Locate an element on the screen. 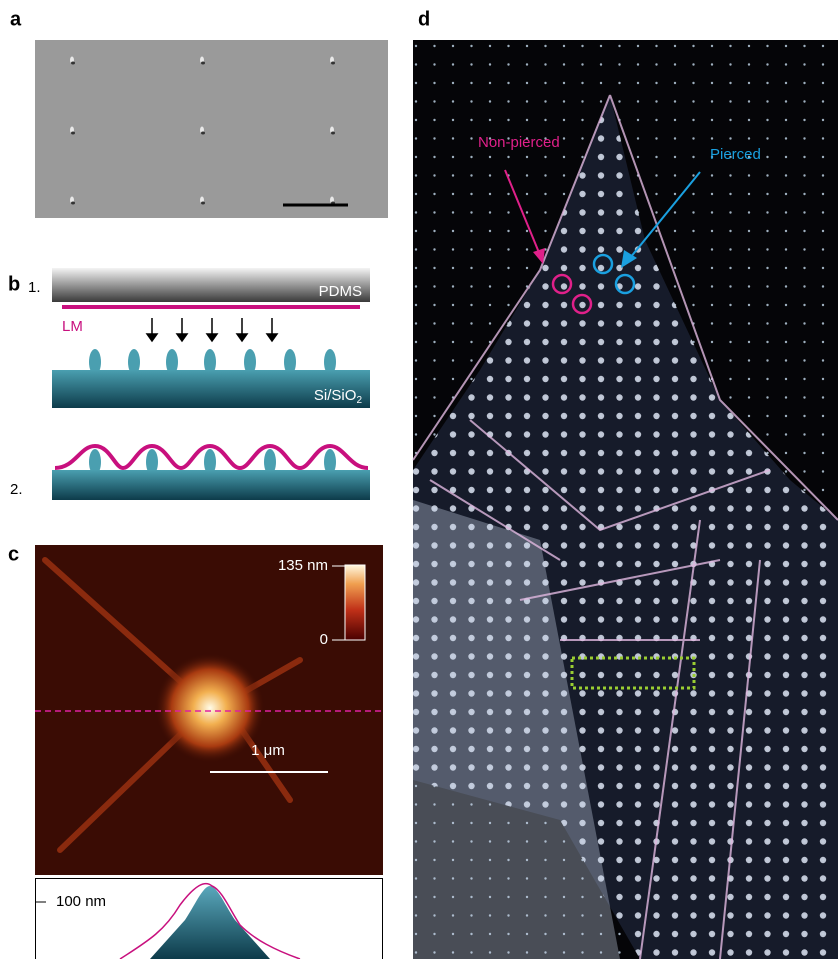 The image size is (838, 964). layer-label: PDMS is located at coordinates (340, 291).